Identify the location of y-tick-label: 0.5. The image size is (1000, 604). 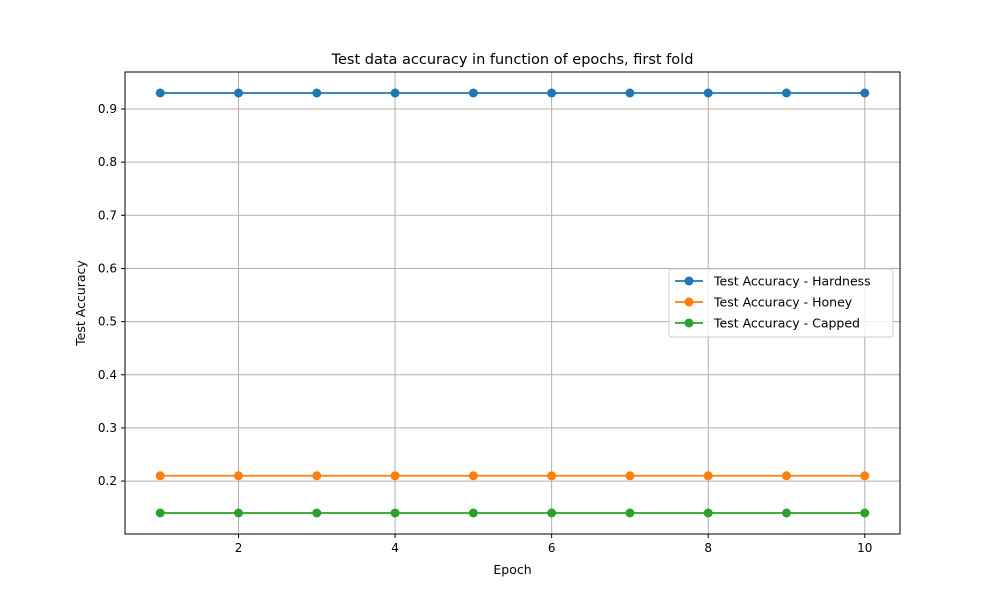
(107, 322).